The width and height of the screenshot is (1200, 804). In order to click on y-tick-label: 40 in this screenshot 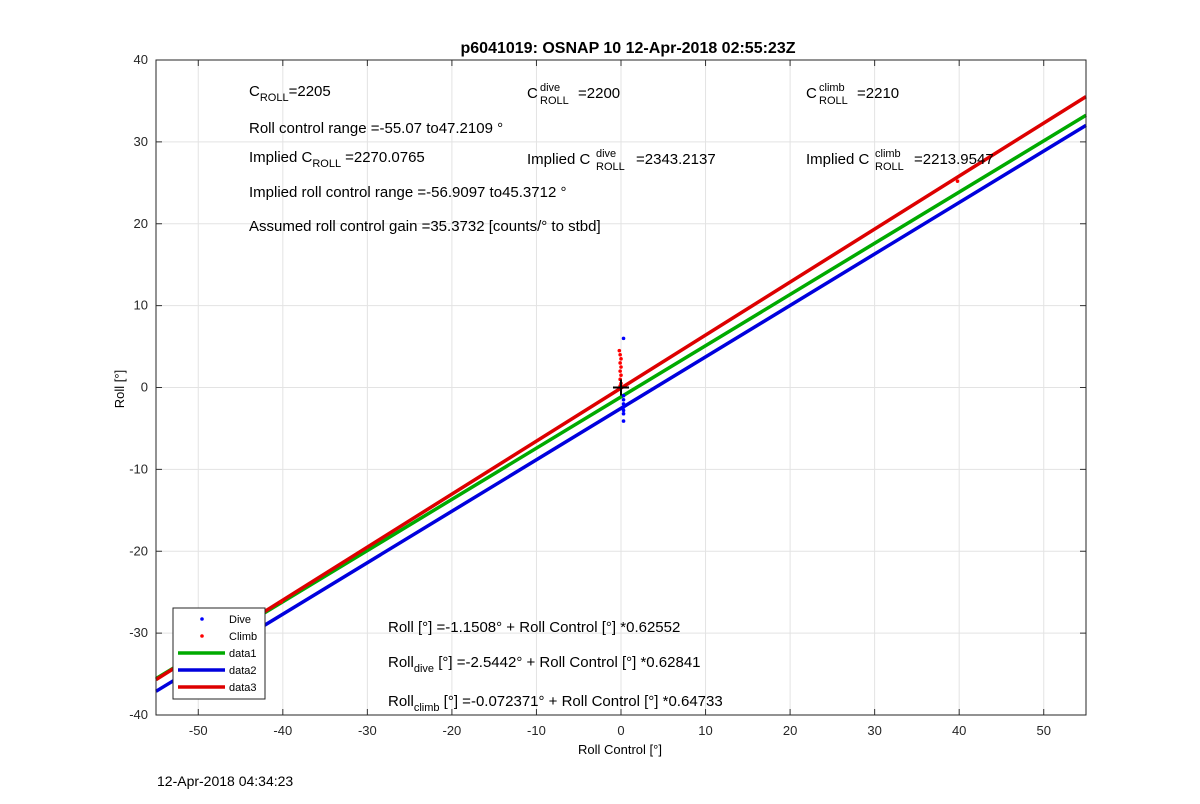, I will do `click(141, 59)`.